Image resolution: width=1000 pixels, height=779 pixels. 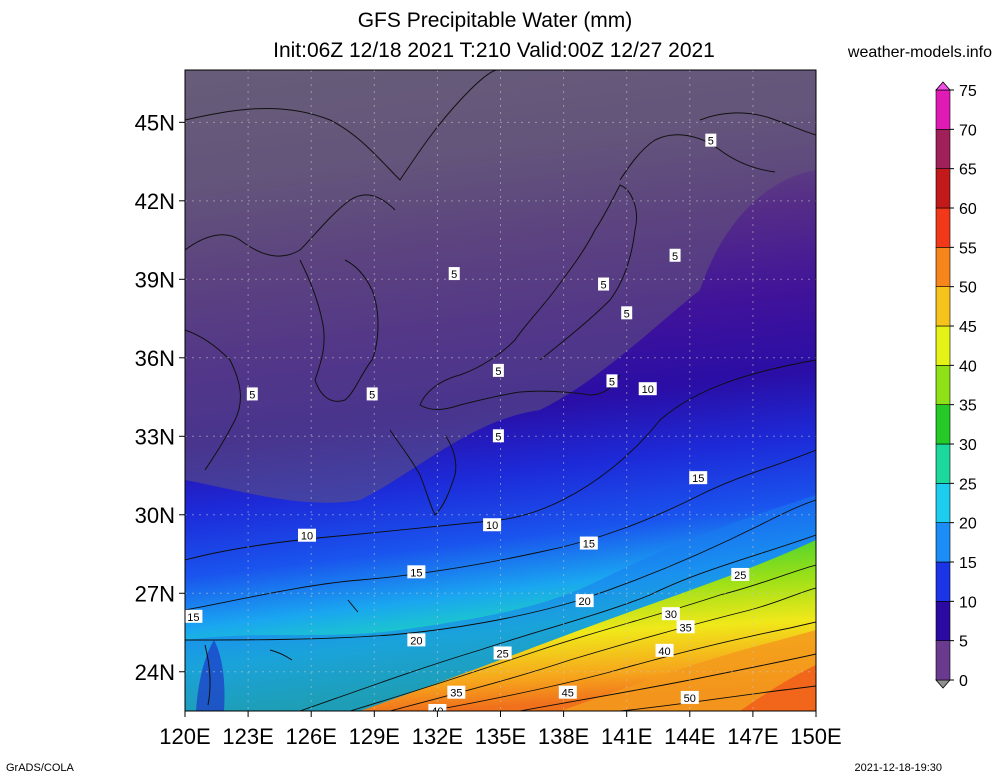 I want to click on lon-tick-label: 126E, so click(x=311, y=736).